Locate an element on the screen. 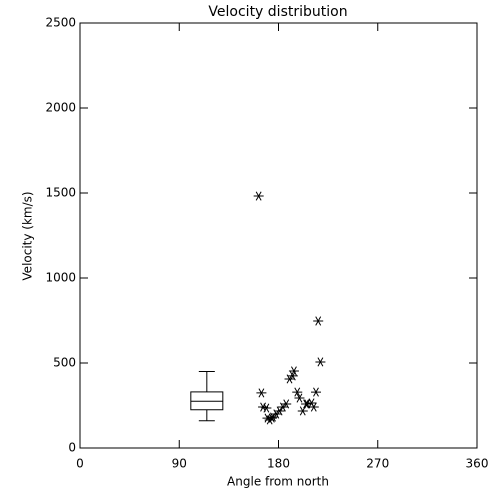 This screenshot has height=500, width=500. x-axis-label: Angle from north is located at coordinates (278, 482).